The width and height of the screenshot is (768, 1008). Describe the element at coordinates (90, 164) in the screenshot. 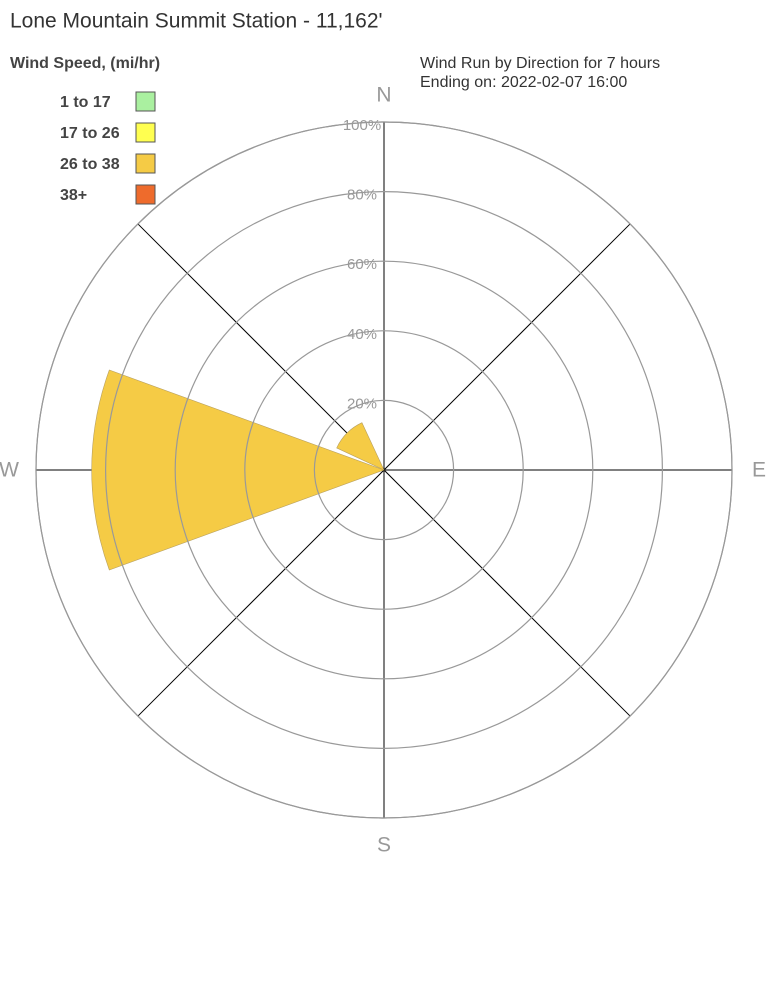

I see `legend-label: 26 to 38` at that location.